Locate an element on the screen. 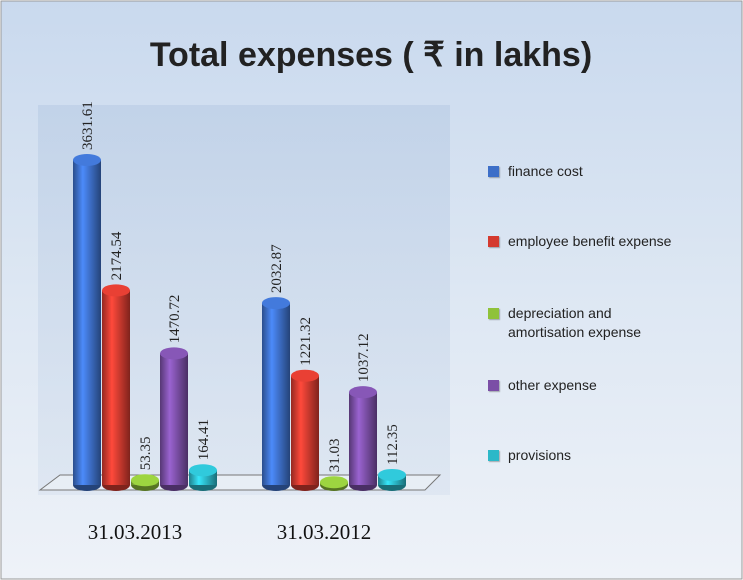 The height and width of the screenshot is (580, 743). legend-item: depreciation and amortisation expense is located at coordinates (588, 323).